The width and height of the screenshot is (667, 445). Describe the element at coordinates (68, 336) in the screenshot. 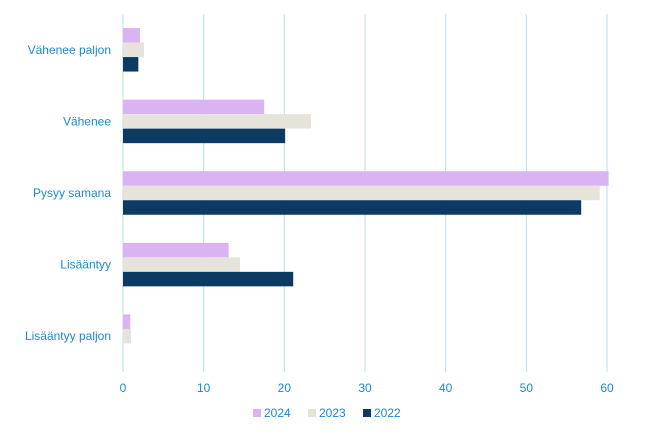

I see `category-label-4: Lisääntyy paljon` at that location.